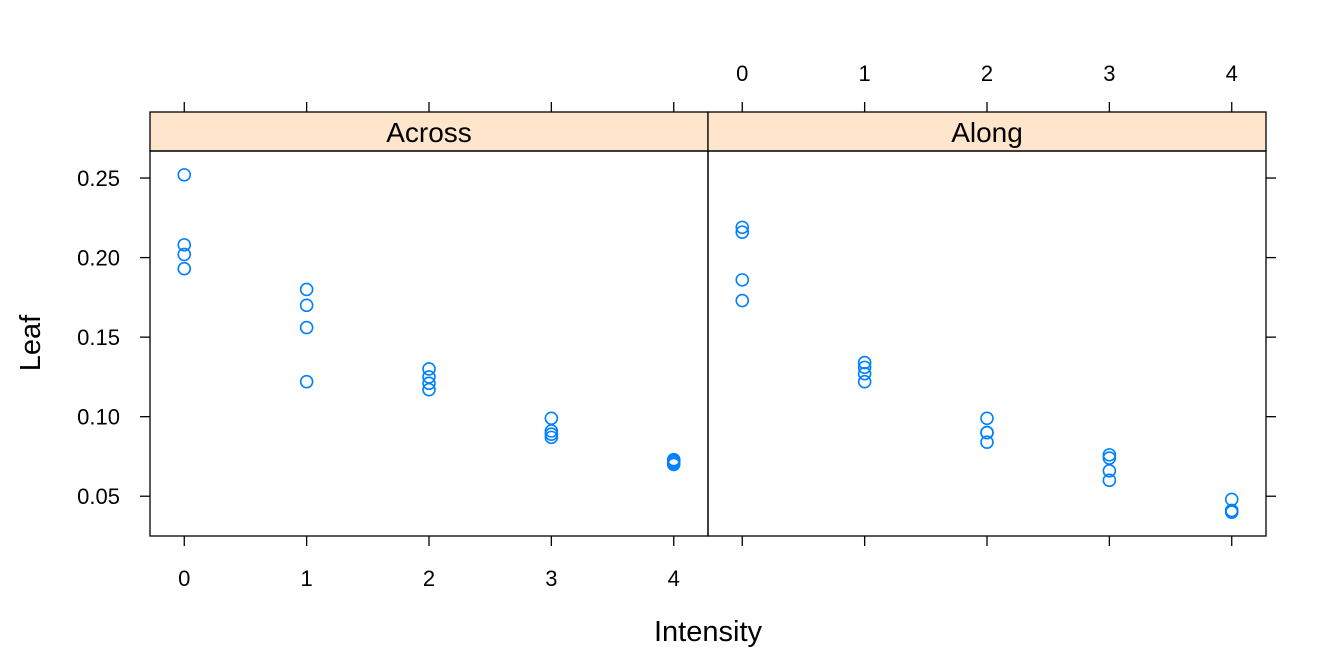 Image resolution: width=1344 pixels, height=672 pixels. What do you see at coordinates (98, 496) in the screenshot?
I see `y-tick-label: 0.05` at bounding box center [98, 496].